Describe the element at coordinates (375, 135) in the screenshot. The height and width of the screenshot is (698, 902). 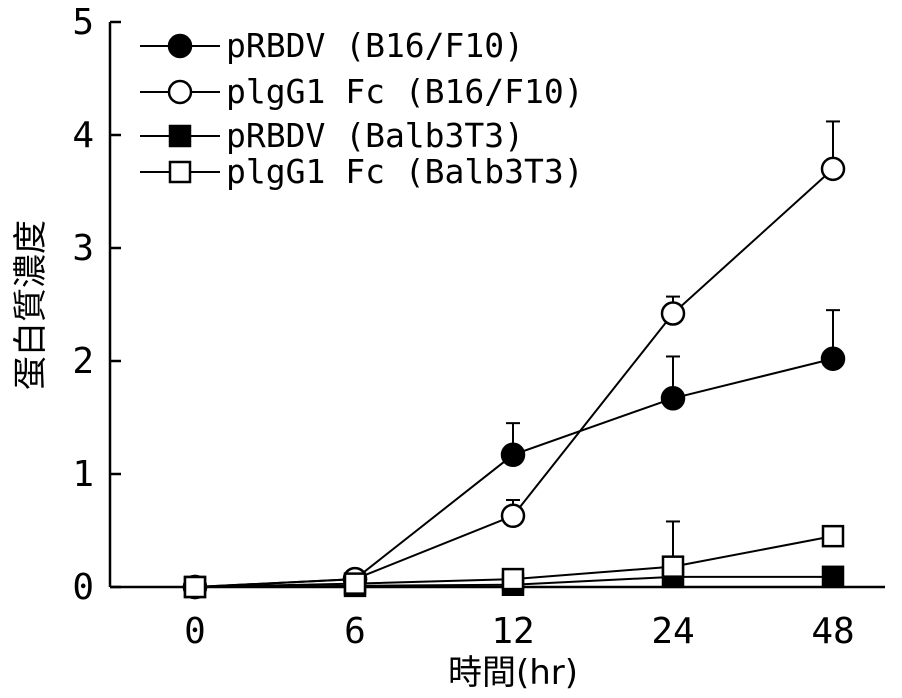
I see `legend-label: pRBDV (Balb3T3)` at that location.